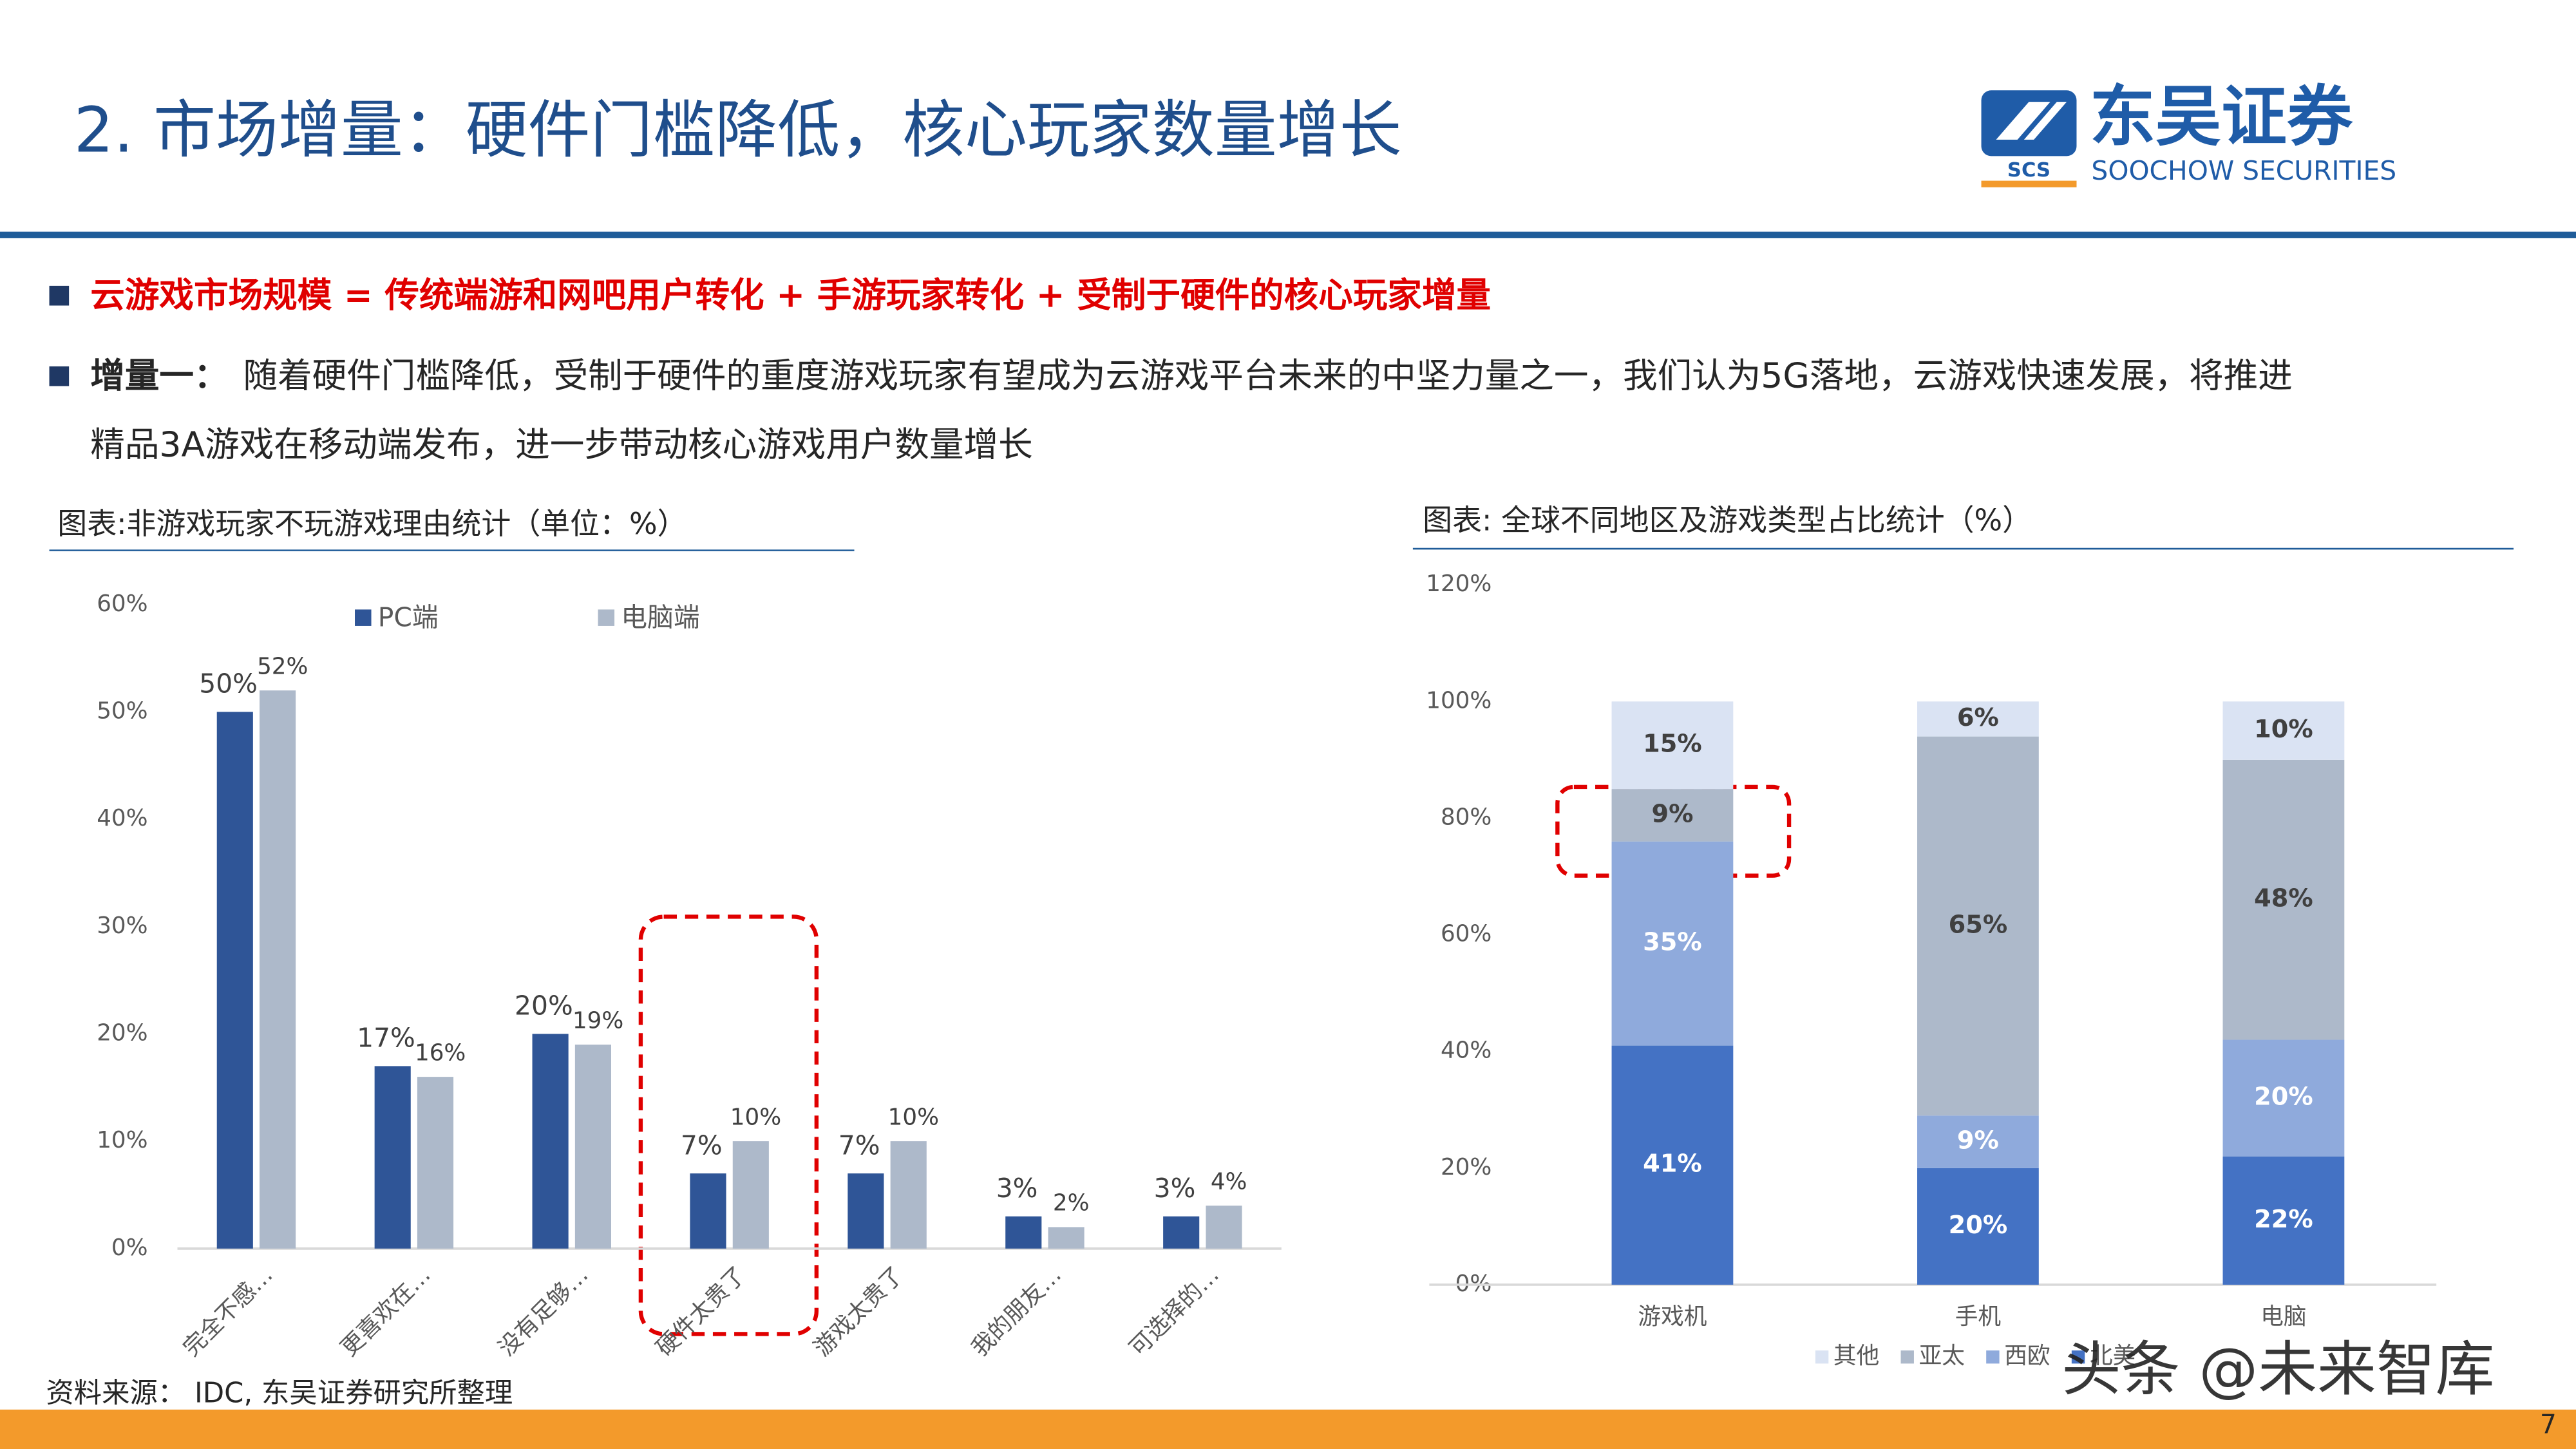 Image resolution: width=2576 pixels, height=1449 pixels. Describe the element at coordinates (1727, 521) in the screenshot. I see `chart-title: 图表: 全球不同地区及游戏类型占比统计（%）` at that location.